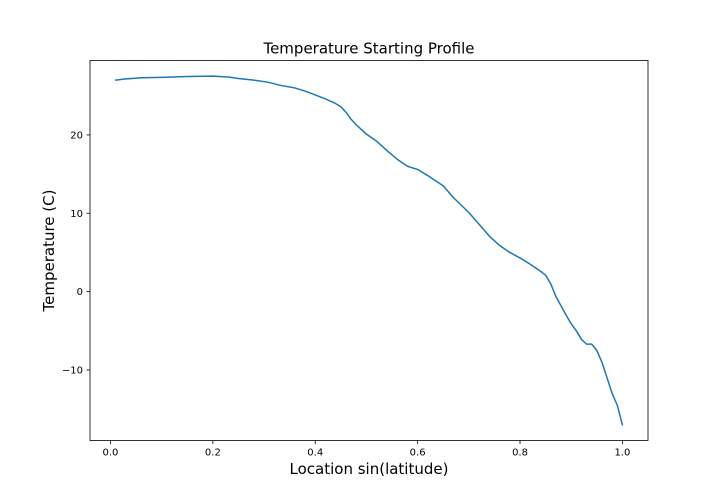  Describe the element at coordinates (520, 453) in the screenshot. I see `x-tick-label: 0.8` at that location.